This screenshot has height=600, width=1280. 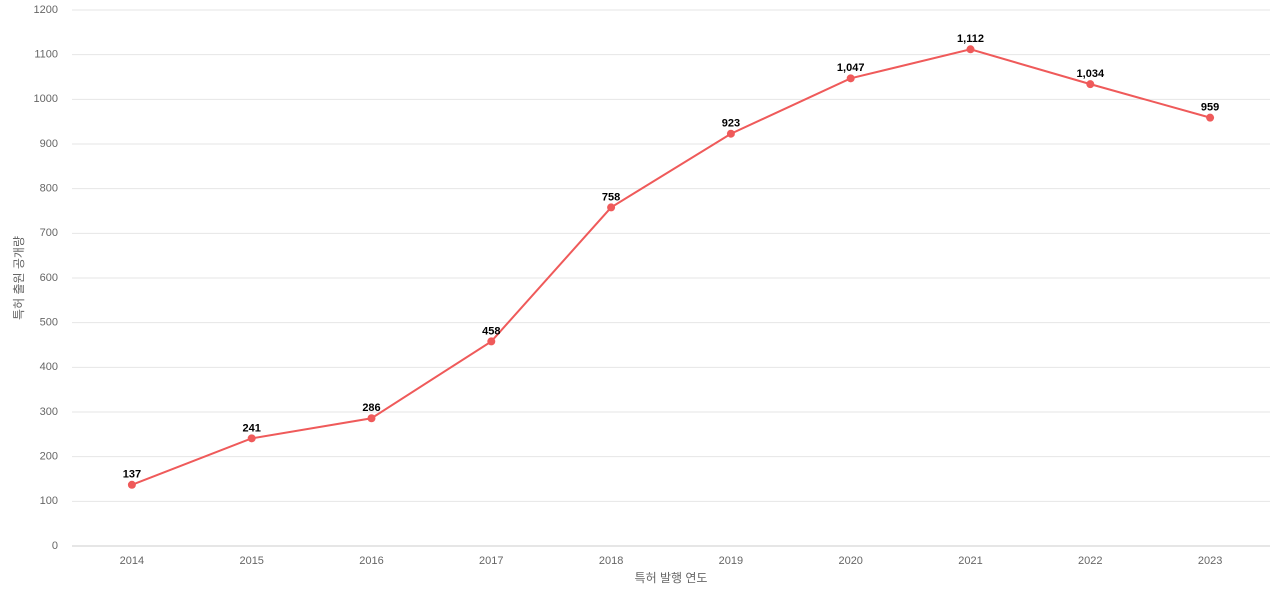 What do you see at coordinates (46, 10) in the screenshot?
I see `y-tick-label: 1200` at bounding box center [46, 10].